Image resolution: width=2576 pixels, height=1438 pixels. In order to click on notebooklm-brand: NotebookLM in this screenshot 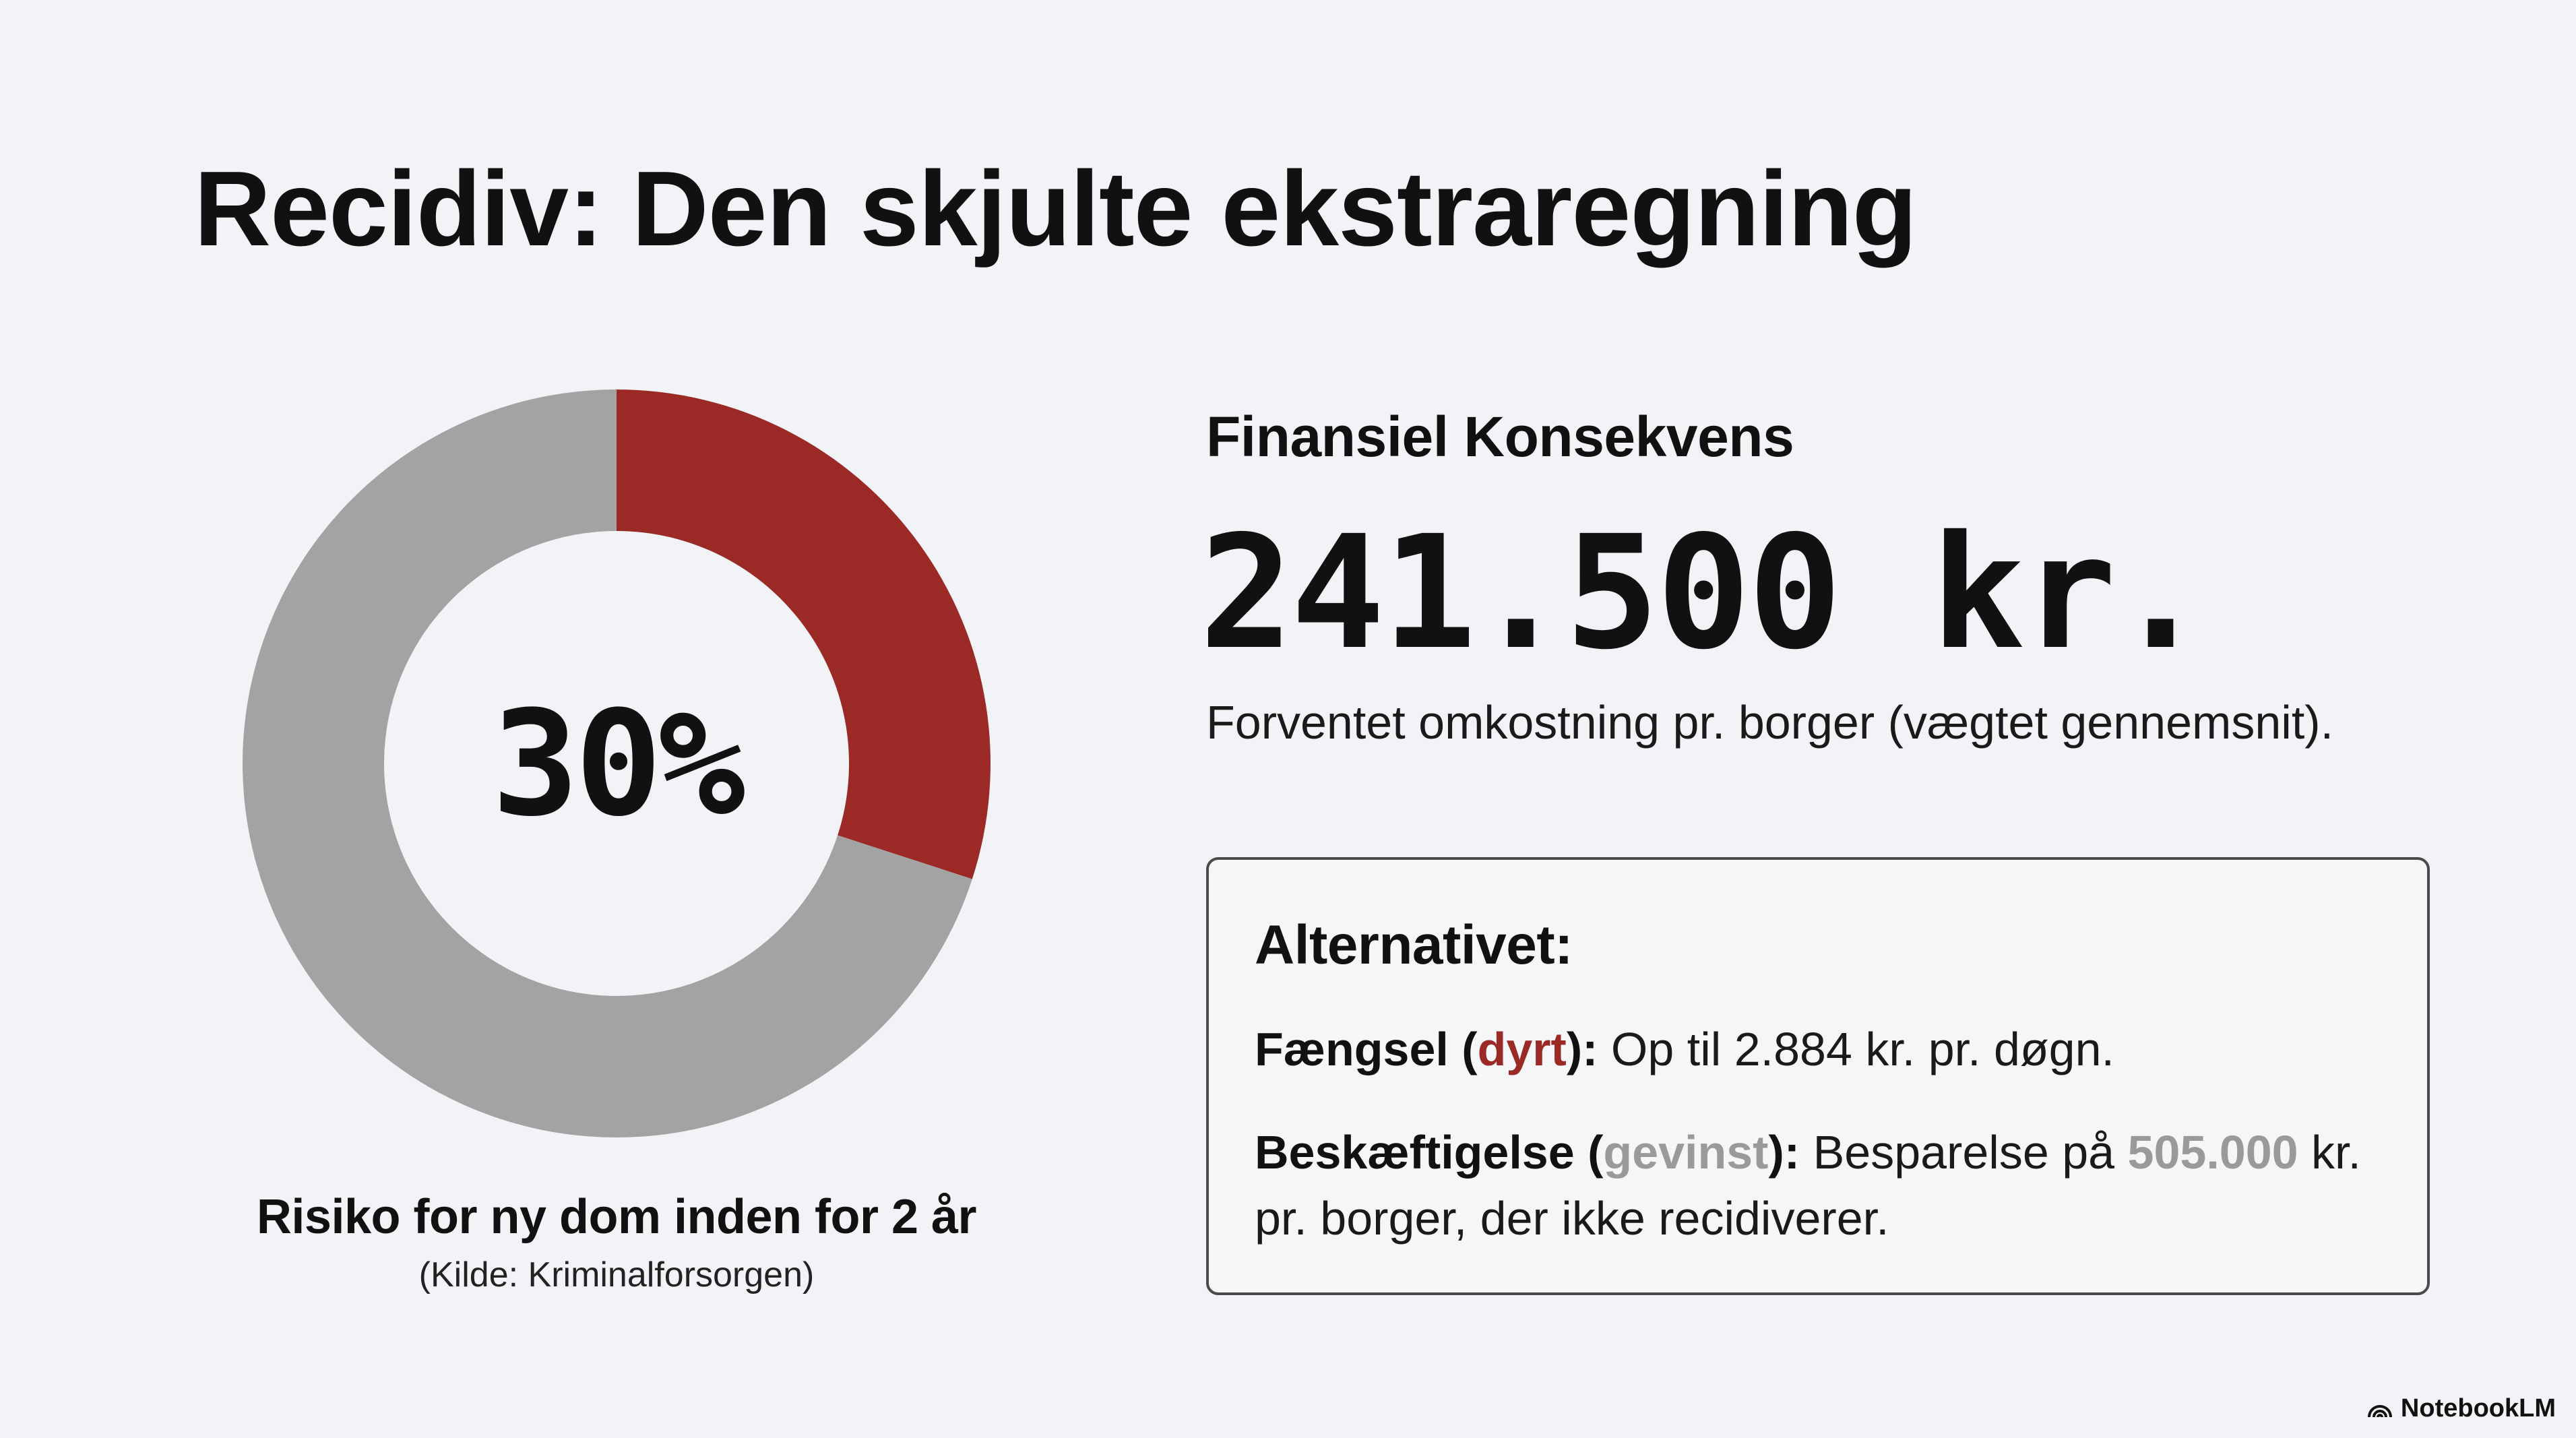, I will do `click(2461, 1408)`.